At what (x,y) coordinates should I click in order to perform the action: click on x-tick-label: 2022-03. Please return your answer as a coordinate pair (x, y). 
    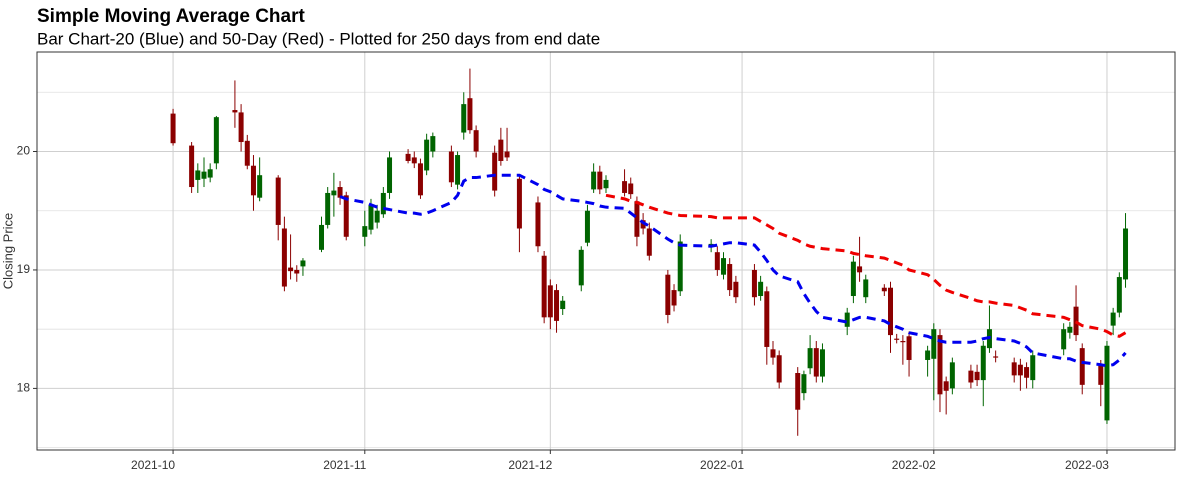
    Looking at the image, I should click on (1087, 465).